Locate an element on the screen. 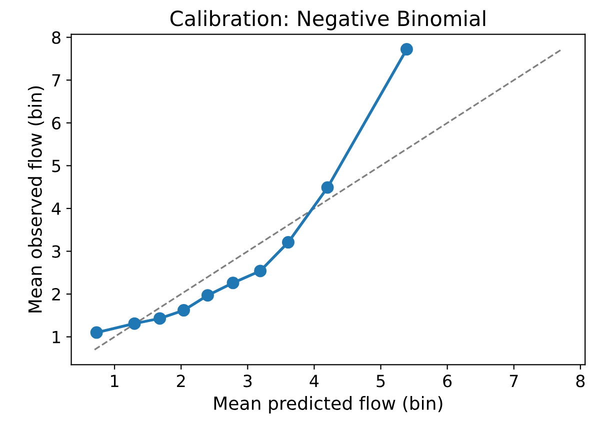  y-tick-label: 8 is located at coordinates (56, 37).